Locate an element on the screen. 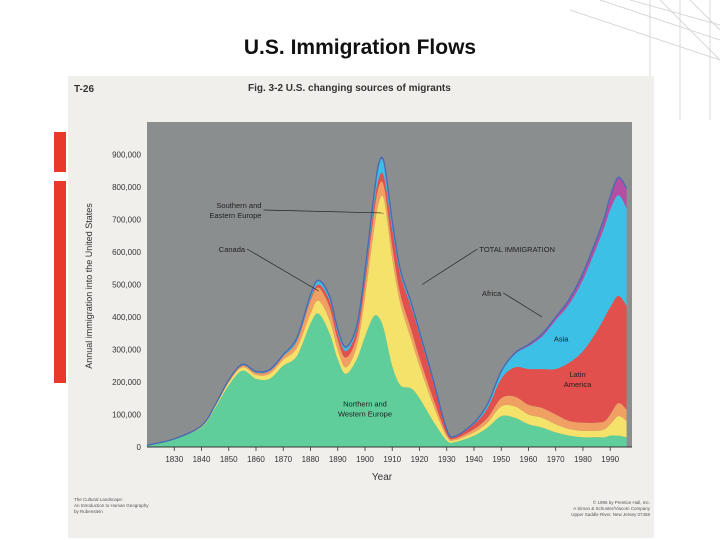 This screenshot has height=540, width=720. x-tick-label: 1970 is located at coordinates (556, 459).